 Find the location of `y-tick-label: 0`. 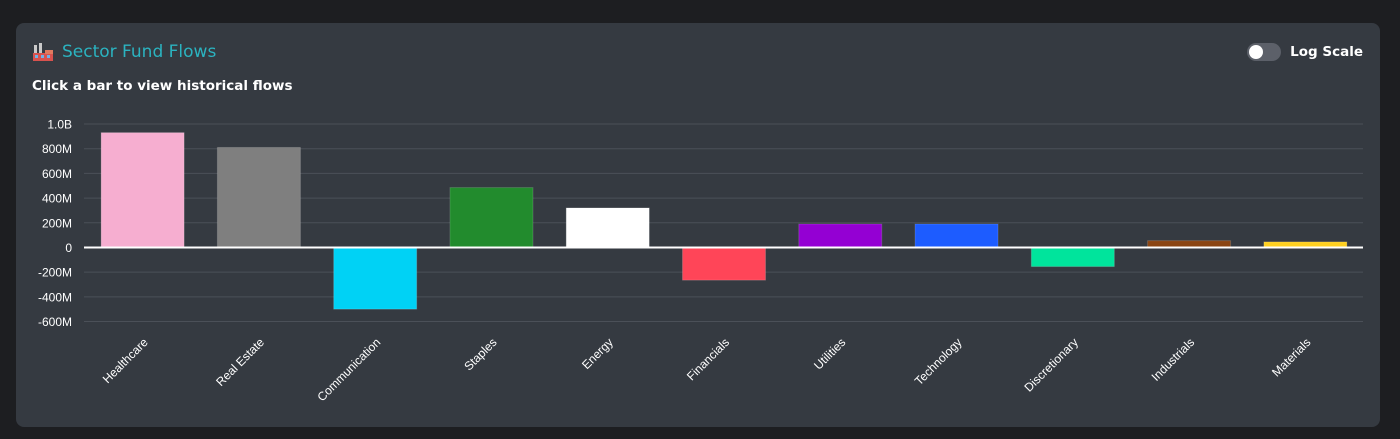

y-tick-label: 0 is located at coordinates (68, 248).